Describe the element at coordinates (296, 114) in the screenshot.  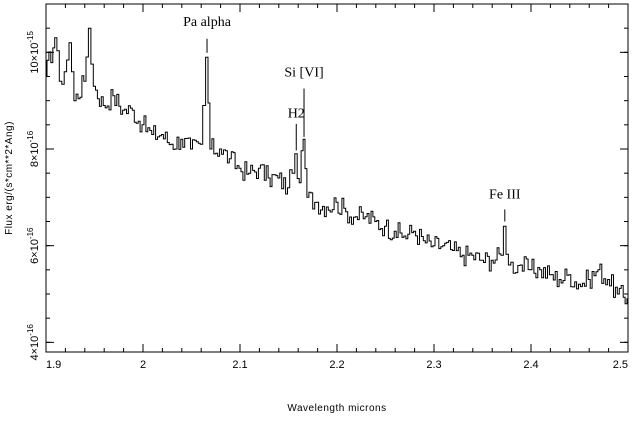
I see `annotation-label: H2` at that location.